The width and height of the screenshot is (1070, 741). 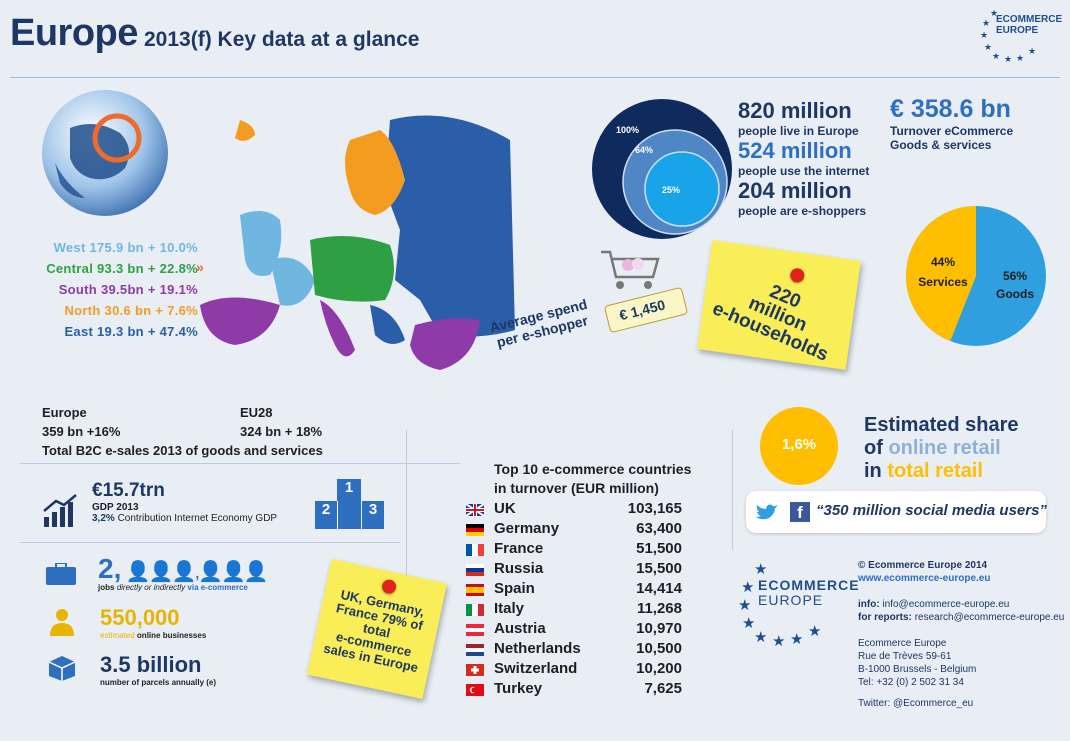 I want to click on contact-reports-label: for reports:, so click(x=885, y=617).